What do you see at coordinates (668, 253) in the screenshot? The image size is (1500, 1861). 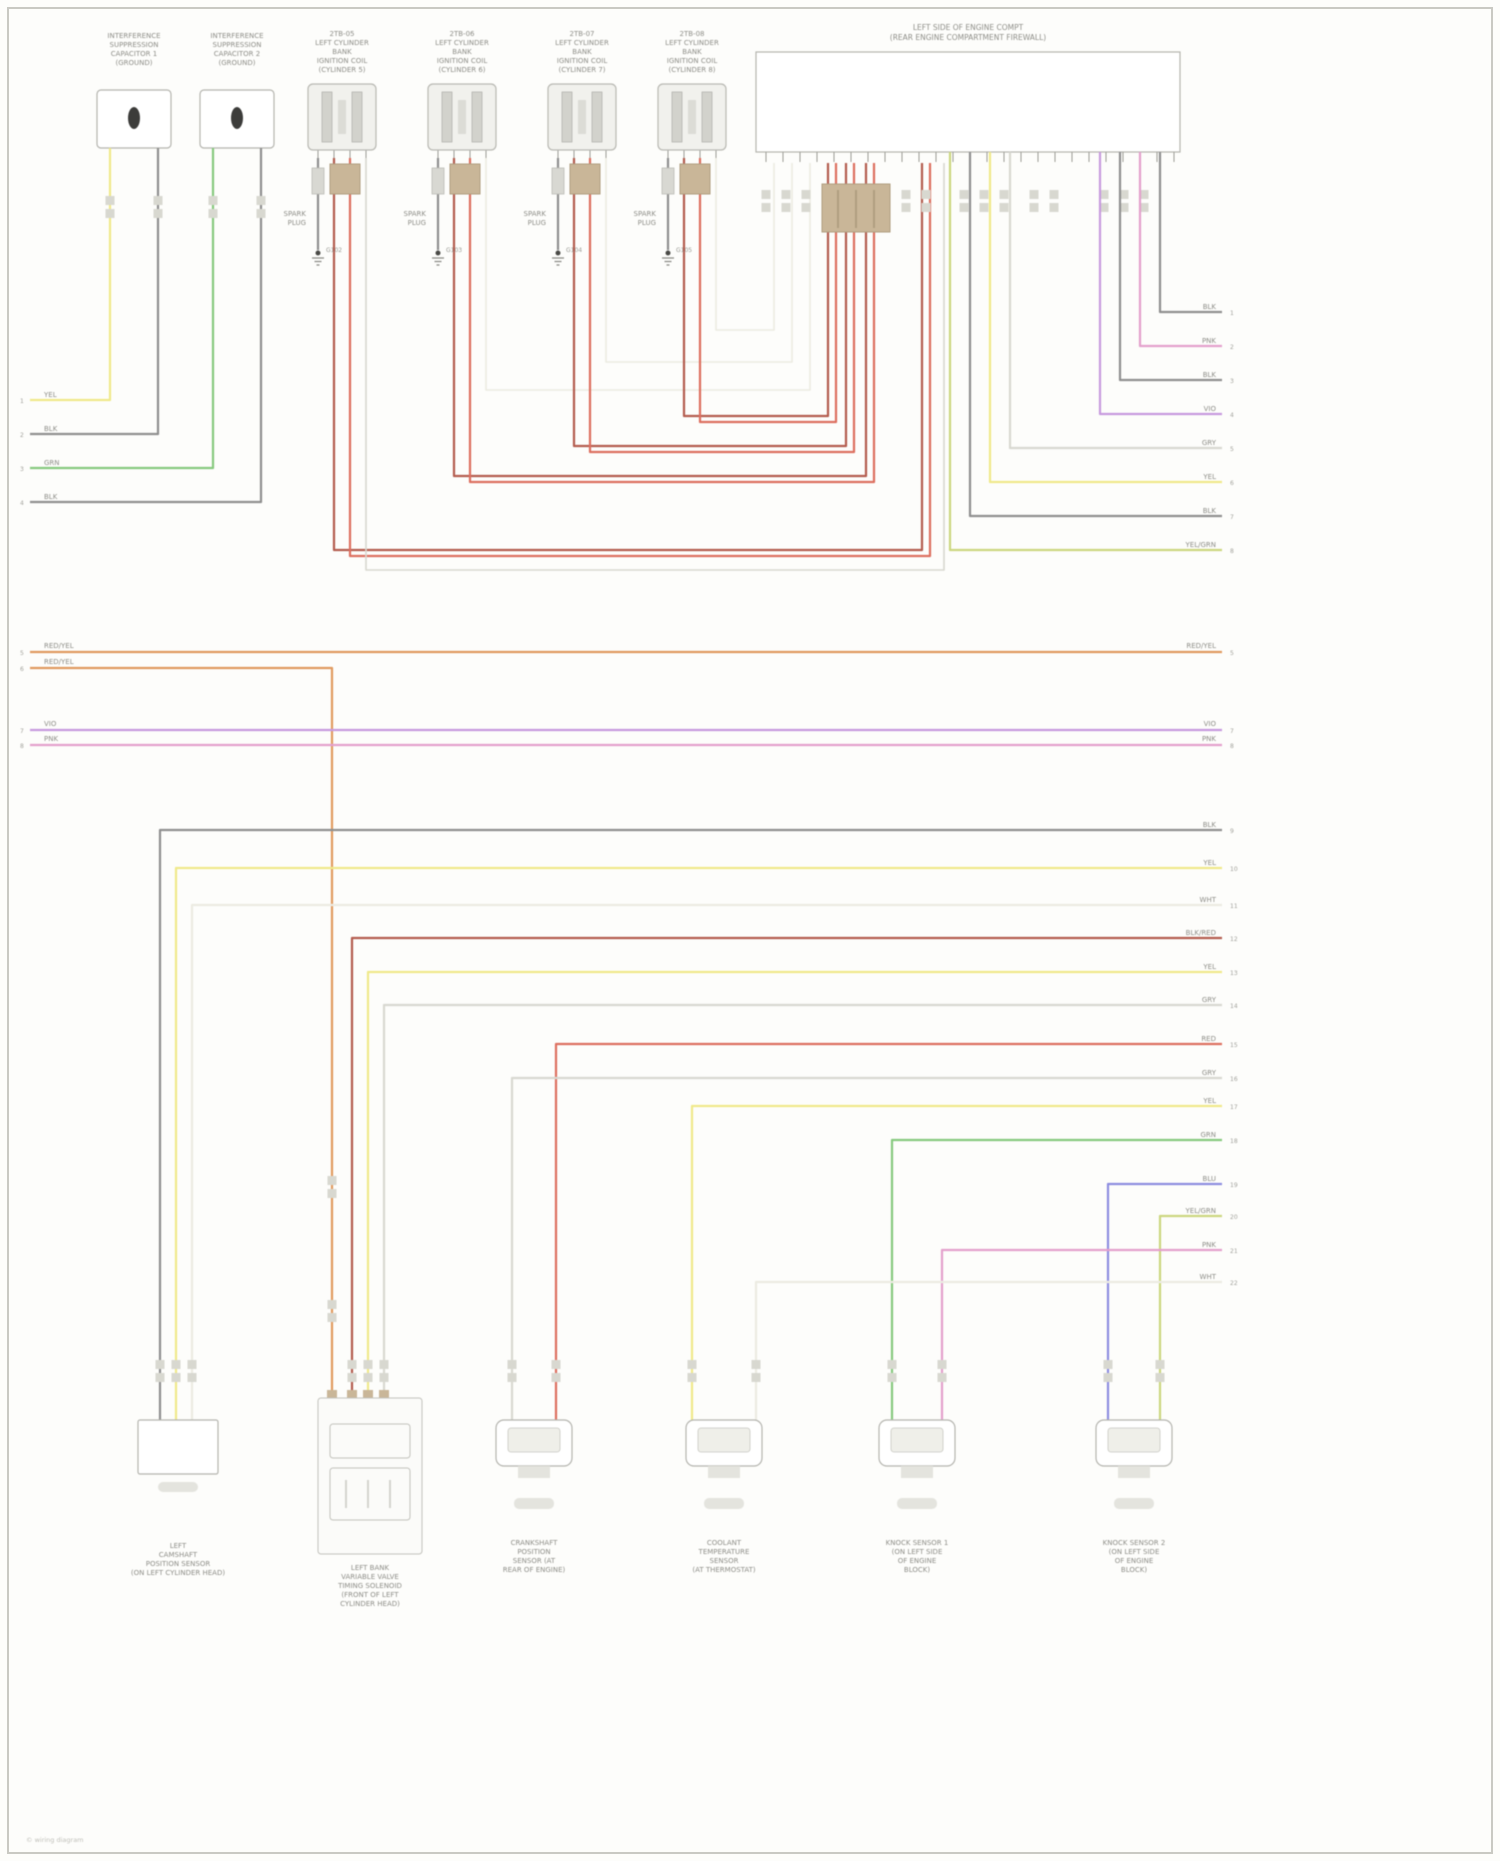 I see `coil4-ground-dot` at bounding box center [668, 253].